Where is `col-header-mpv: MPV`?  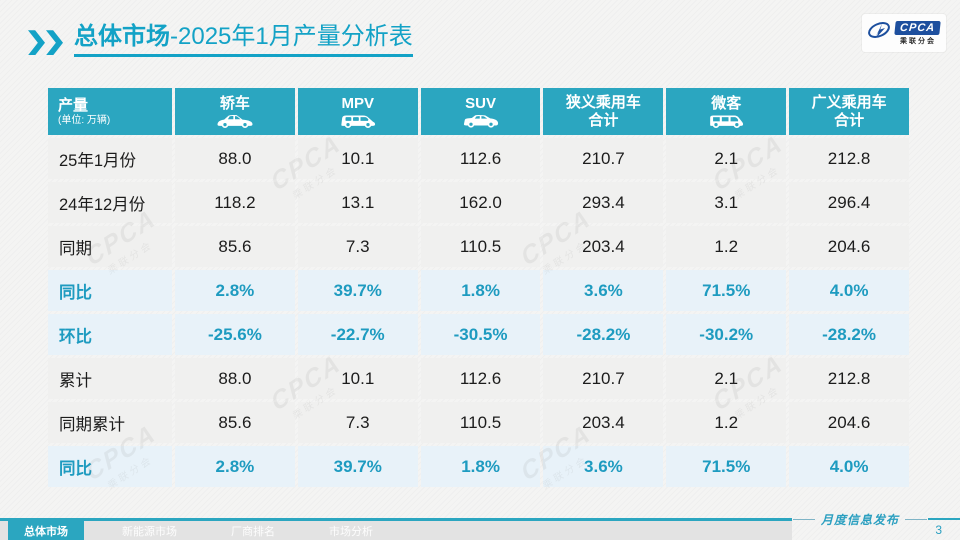
col-header-mpv: MPV is located at coordinates (357, 111).